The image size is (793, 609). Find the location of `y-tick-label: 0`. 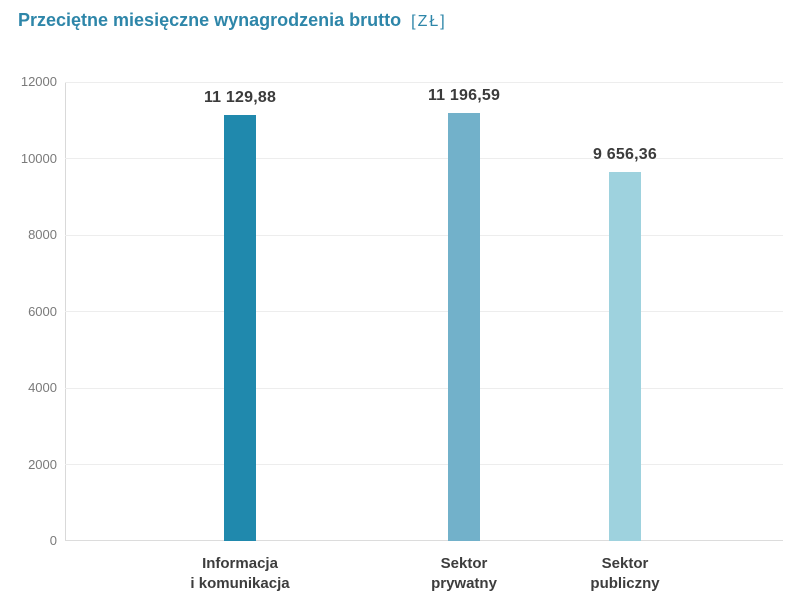

y-tick-label: 0 is located at coordinates (53, 540).